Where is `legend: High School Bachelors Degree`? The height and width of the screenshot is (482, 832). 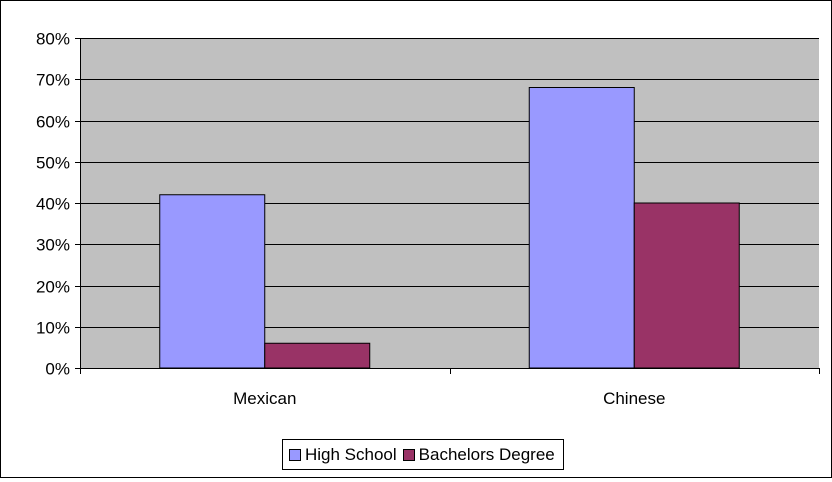 legend: High School Bachelors Degree is located at coordinates (423, 454).